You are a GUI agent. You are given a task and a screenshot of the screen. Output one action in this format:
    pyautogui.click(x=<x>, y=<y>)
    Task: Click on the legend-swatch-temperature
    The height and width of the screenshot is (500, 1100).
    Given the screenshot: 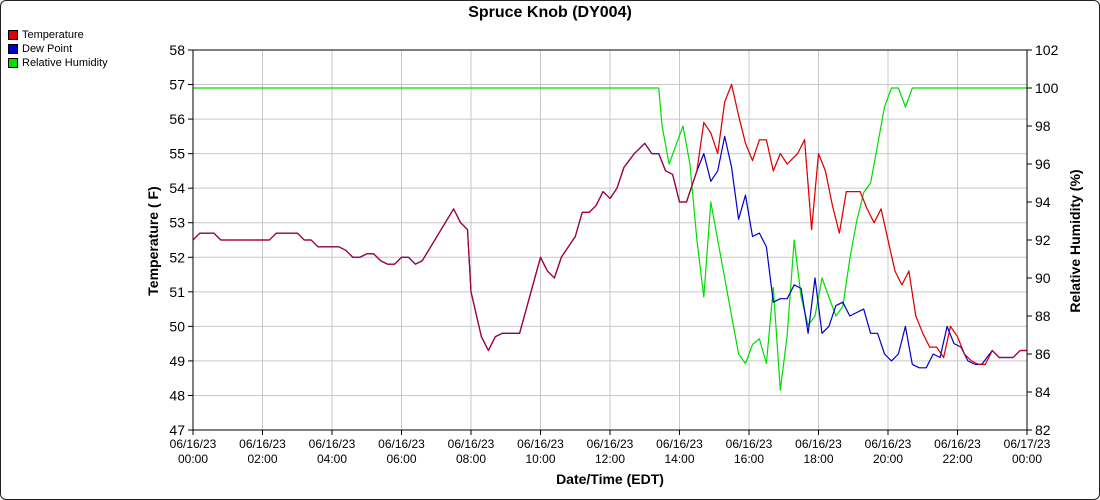 What is the action you would take?
    pyautogui.click(x=13, y=35)
    